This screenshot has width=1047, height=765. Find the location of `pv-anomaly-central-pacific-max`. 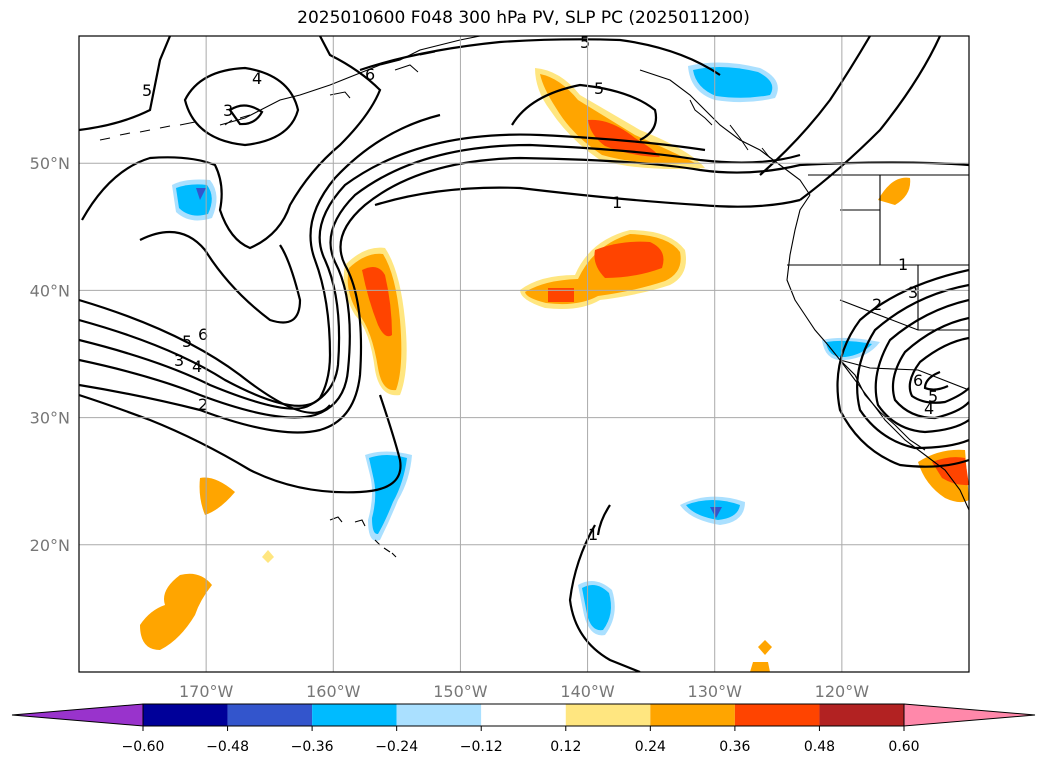

pv-anomaly-central-pacific-max is located at coordinates (629, 259).